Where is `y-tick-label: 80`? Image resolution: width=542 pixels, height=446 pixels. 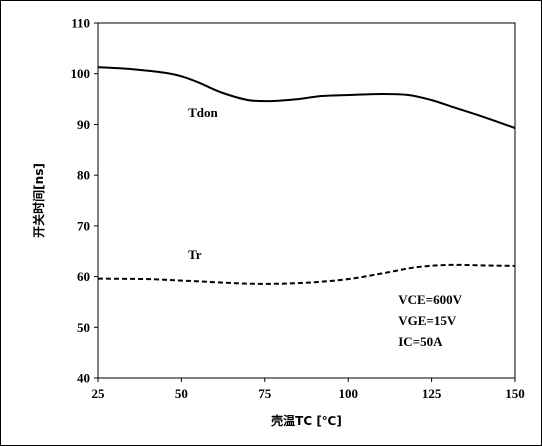 y-tick-label: 80 is located at coordinates (83, 175).